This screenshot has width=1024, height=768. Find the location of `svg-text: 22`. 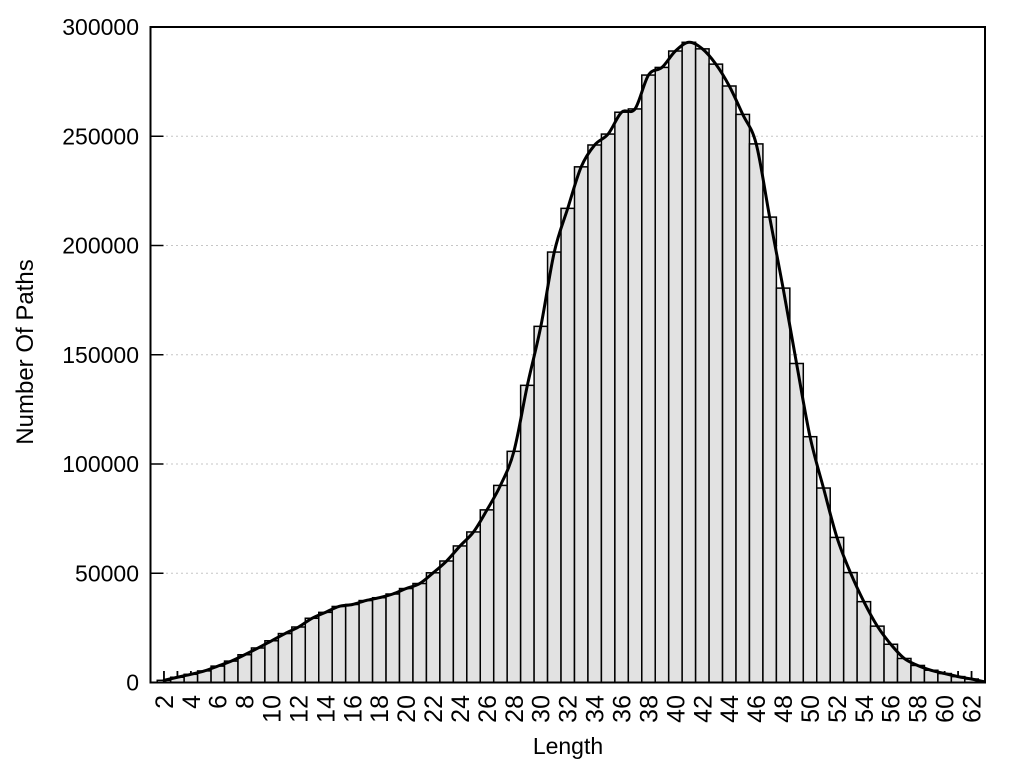

svg-text: 22 is located at coordinates (434, 709).